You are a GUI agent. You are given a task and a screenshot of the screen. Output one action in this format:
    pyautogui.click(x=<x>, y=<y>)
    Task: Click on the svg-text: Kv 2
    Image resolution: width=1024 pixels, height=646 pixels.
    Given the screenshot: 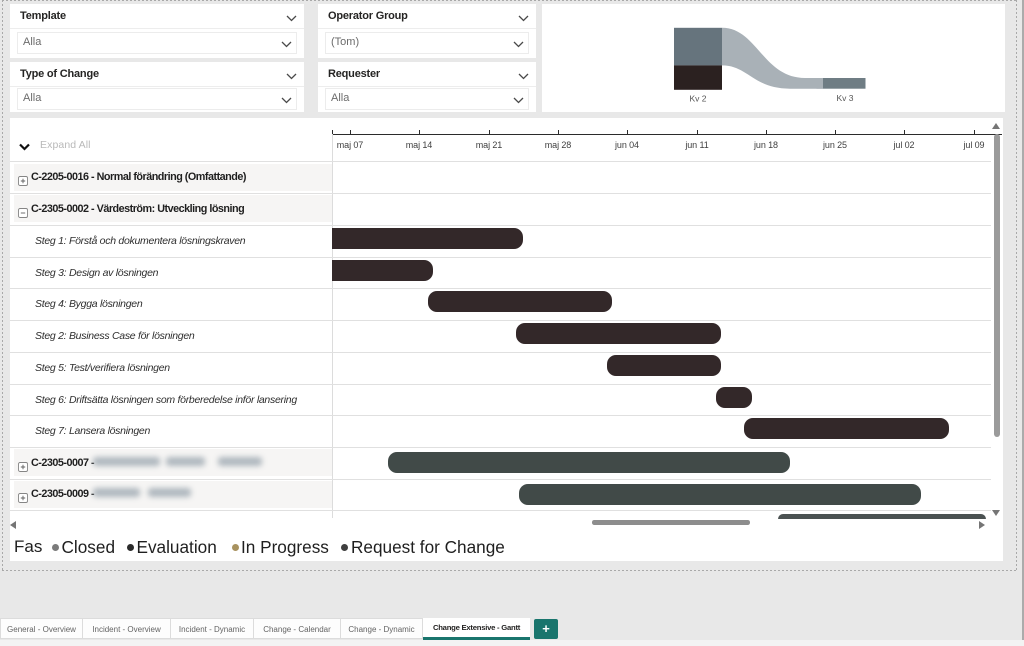 What is the action you would take?
    pyautogui.click(x=697, y=99)
    